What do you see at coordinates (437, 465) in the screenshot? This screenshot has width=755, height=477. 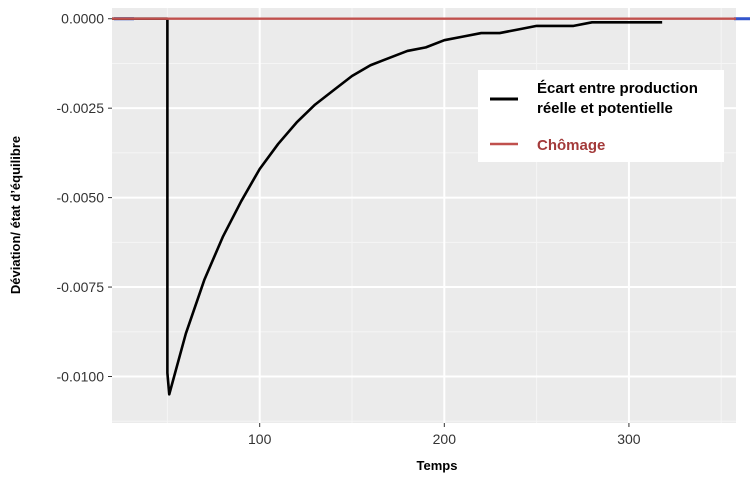 I see `x-axis-title: Temps` at bounding box center [437, 465].